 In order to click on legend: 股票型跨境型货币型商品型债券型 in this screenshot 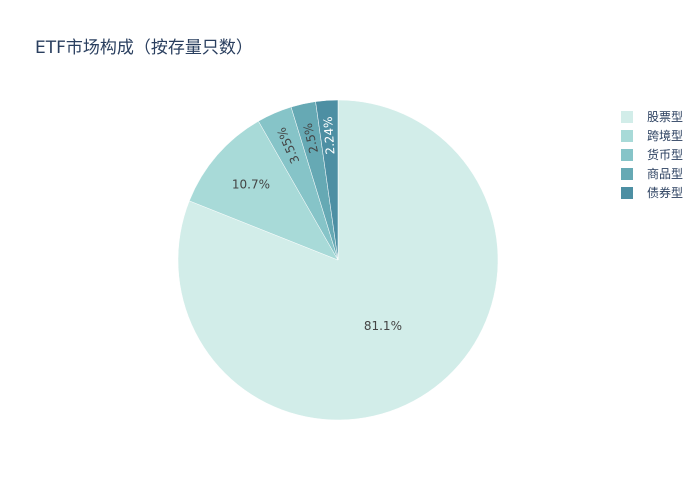, I will do `click(652, 154)`.